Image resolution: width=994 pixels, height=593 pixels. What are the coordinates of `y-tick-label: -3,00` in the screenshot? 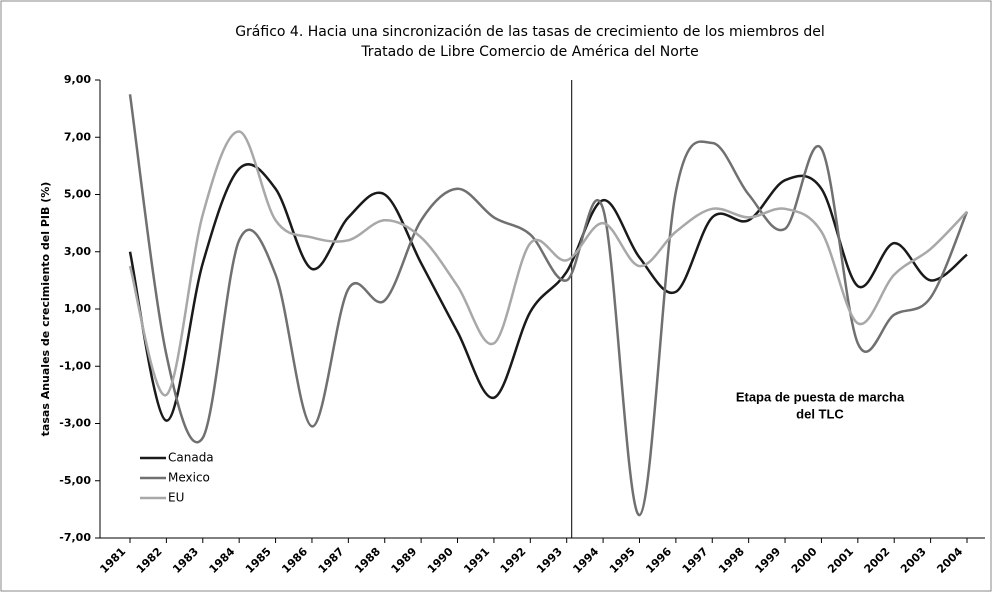 It's located at (75, 423).